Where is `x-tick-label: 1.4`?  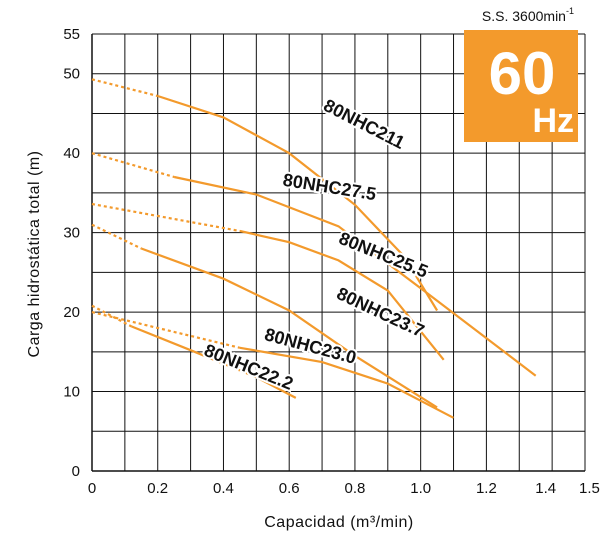 x-tick-label: 1.4 is located at coordinates (545, 488).